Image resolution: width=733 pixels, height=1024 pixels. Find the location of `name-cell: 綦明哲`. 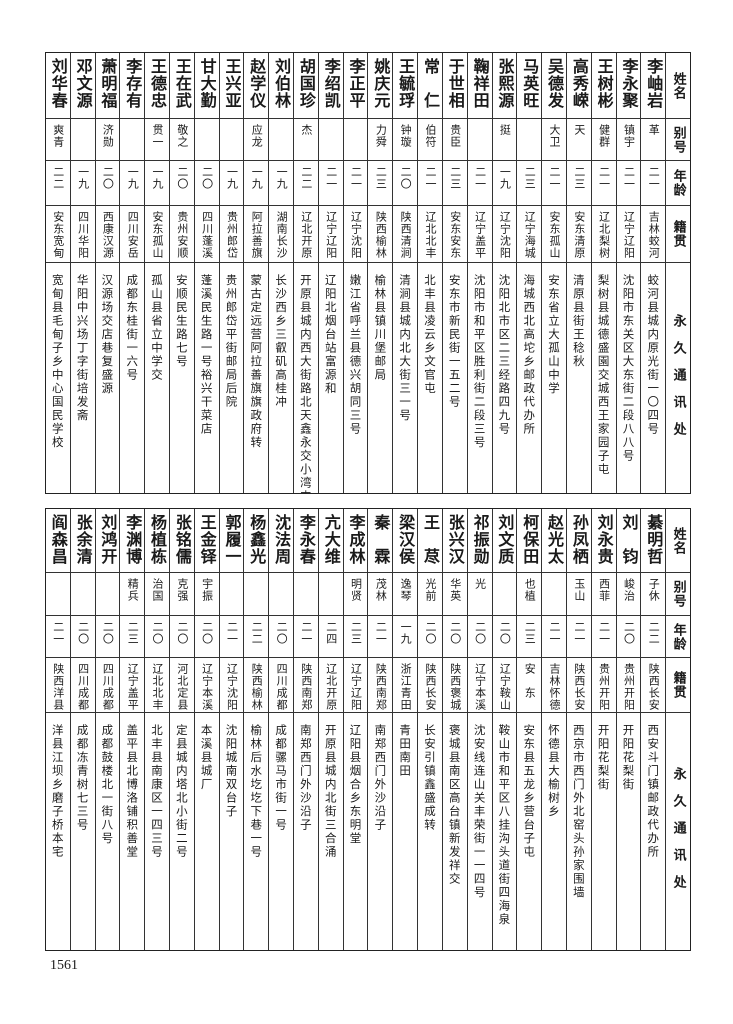

name-cell: 綦明哲 is located at coordinates (653, 541).